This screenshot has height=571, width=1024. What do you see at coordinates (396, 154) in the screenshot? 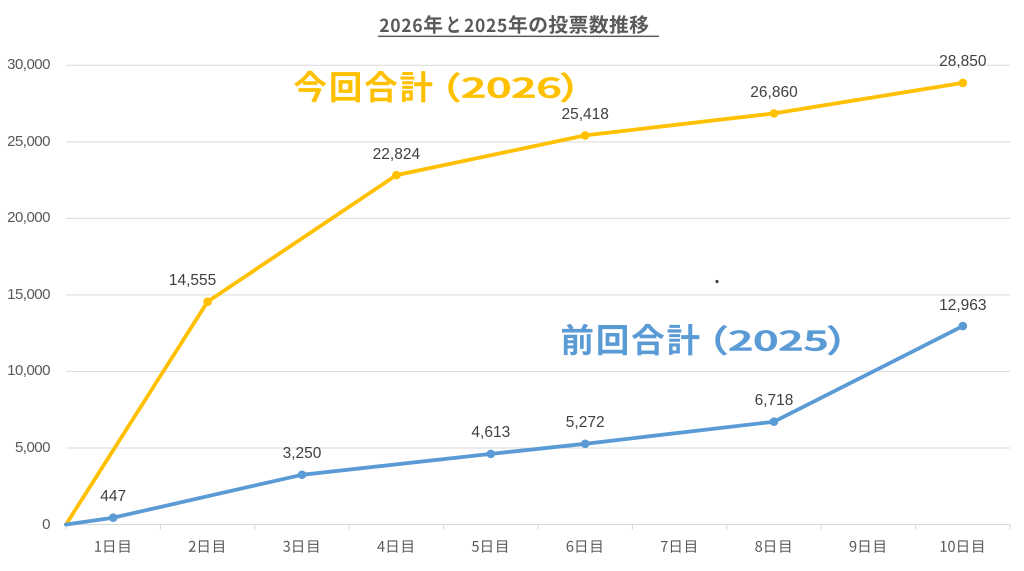
I see `data-label: 22,824` at bounding box center [396, 154].